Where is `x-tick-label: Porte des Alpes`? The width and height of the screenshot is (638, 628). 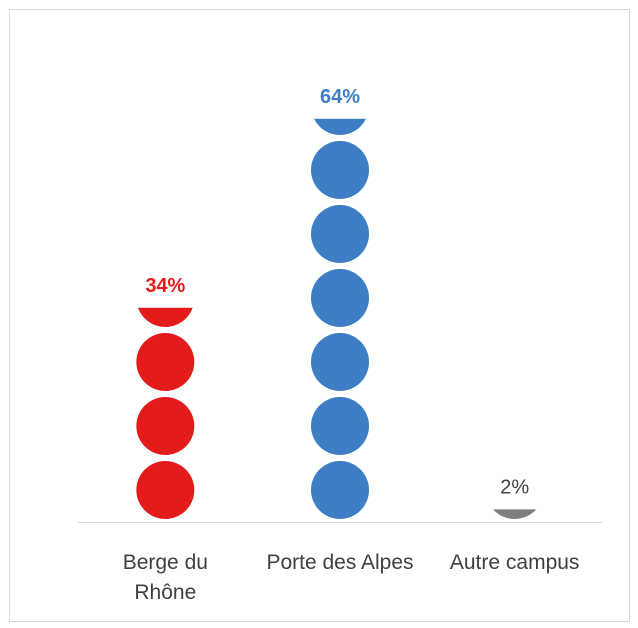
x-tick-label: Porte des Alpes is located at coordinates (340, 562).